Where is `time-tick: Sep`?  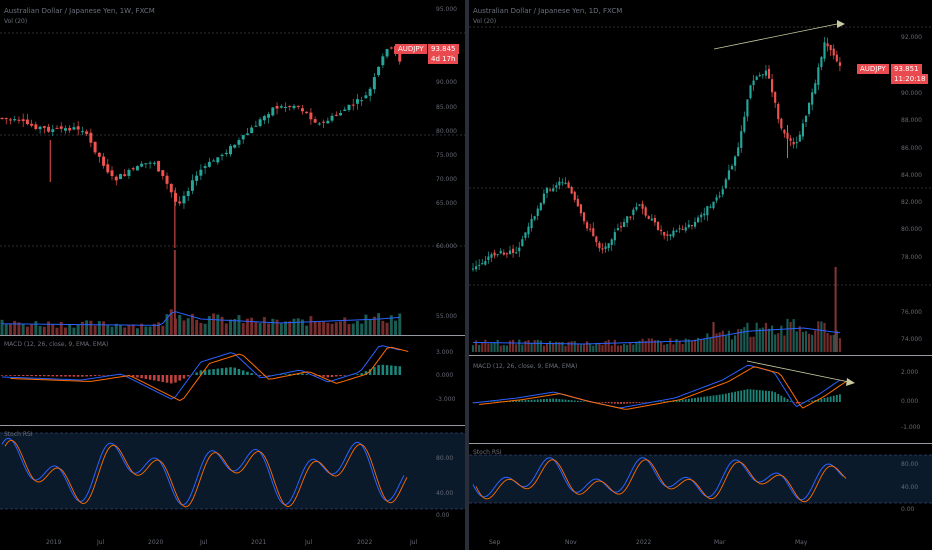 time-tick: Sep is located at coordinates (495, 542).